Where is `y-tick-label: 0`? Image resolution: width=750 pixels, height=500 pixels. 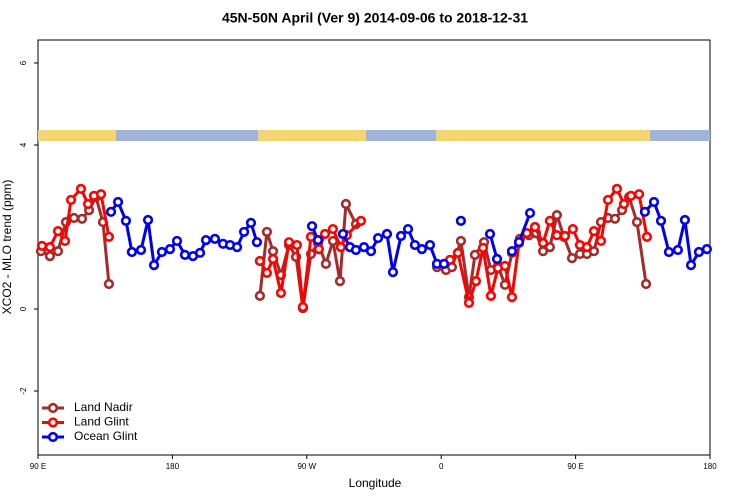 y-tick-label: 0 is located at coordinates (23, 308).